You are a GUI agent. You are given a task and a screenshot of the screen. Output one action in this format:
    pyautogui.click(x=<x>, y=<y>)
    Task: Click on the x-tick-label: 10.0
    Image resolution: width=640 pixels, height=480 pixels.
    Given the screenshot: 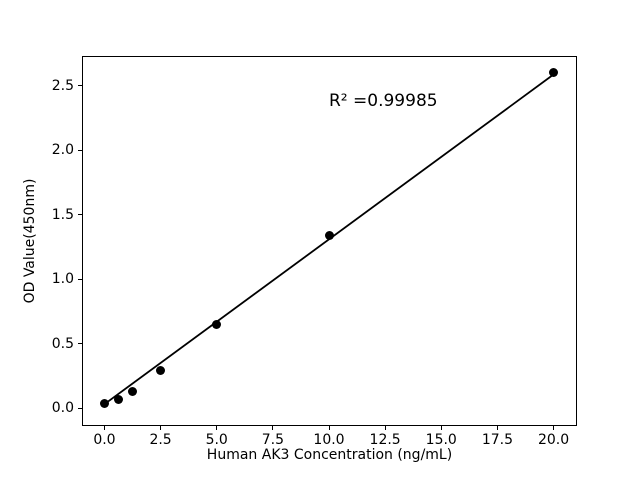 What is the action you would take?
    pyautogui.click(x=329, y=440)
    